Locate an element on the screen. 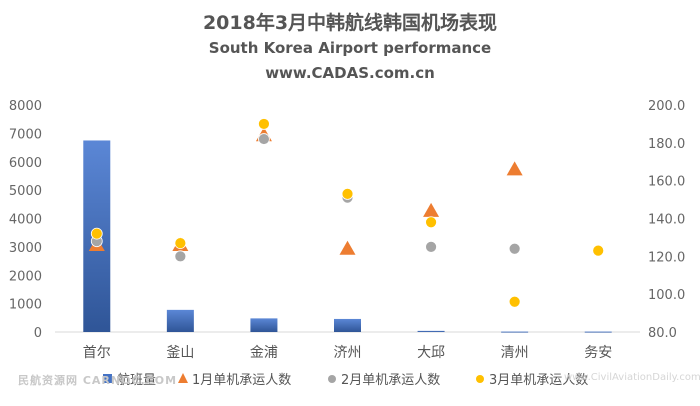 The image size is (700, 406). legend-swatch-triangle is located at coordinates (183, 378).